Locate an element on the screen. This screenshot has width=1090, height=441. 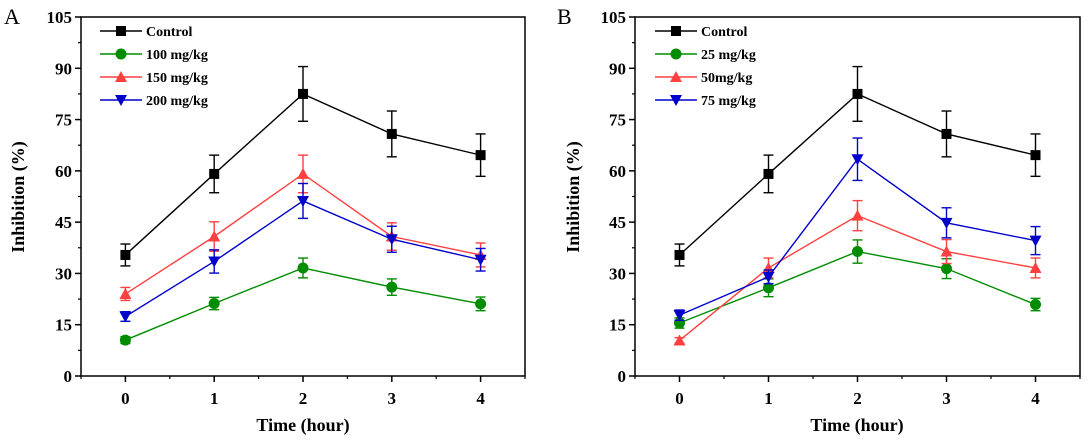
series-100-mg-kg is located at coordinates (303, 301).